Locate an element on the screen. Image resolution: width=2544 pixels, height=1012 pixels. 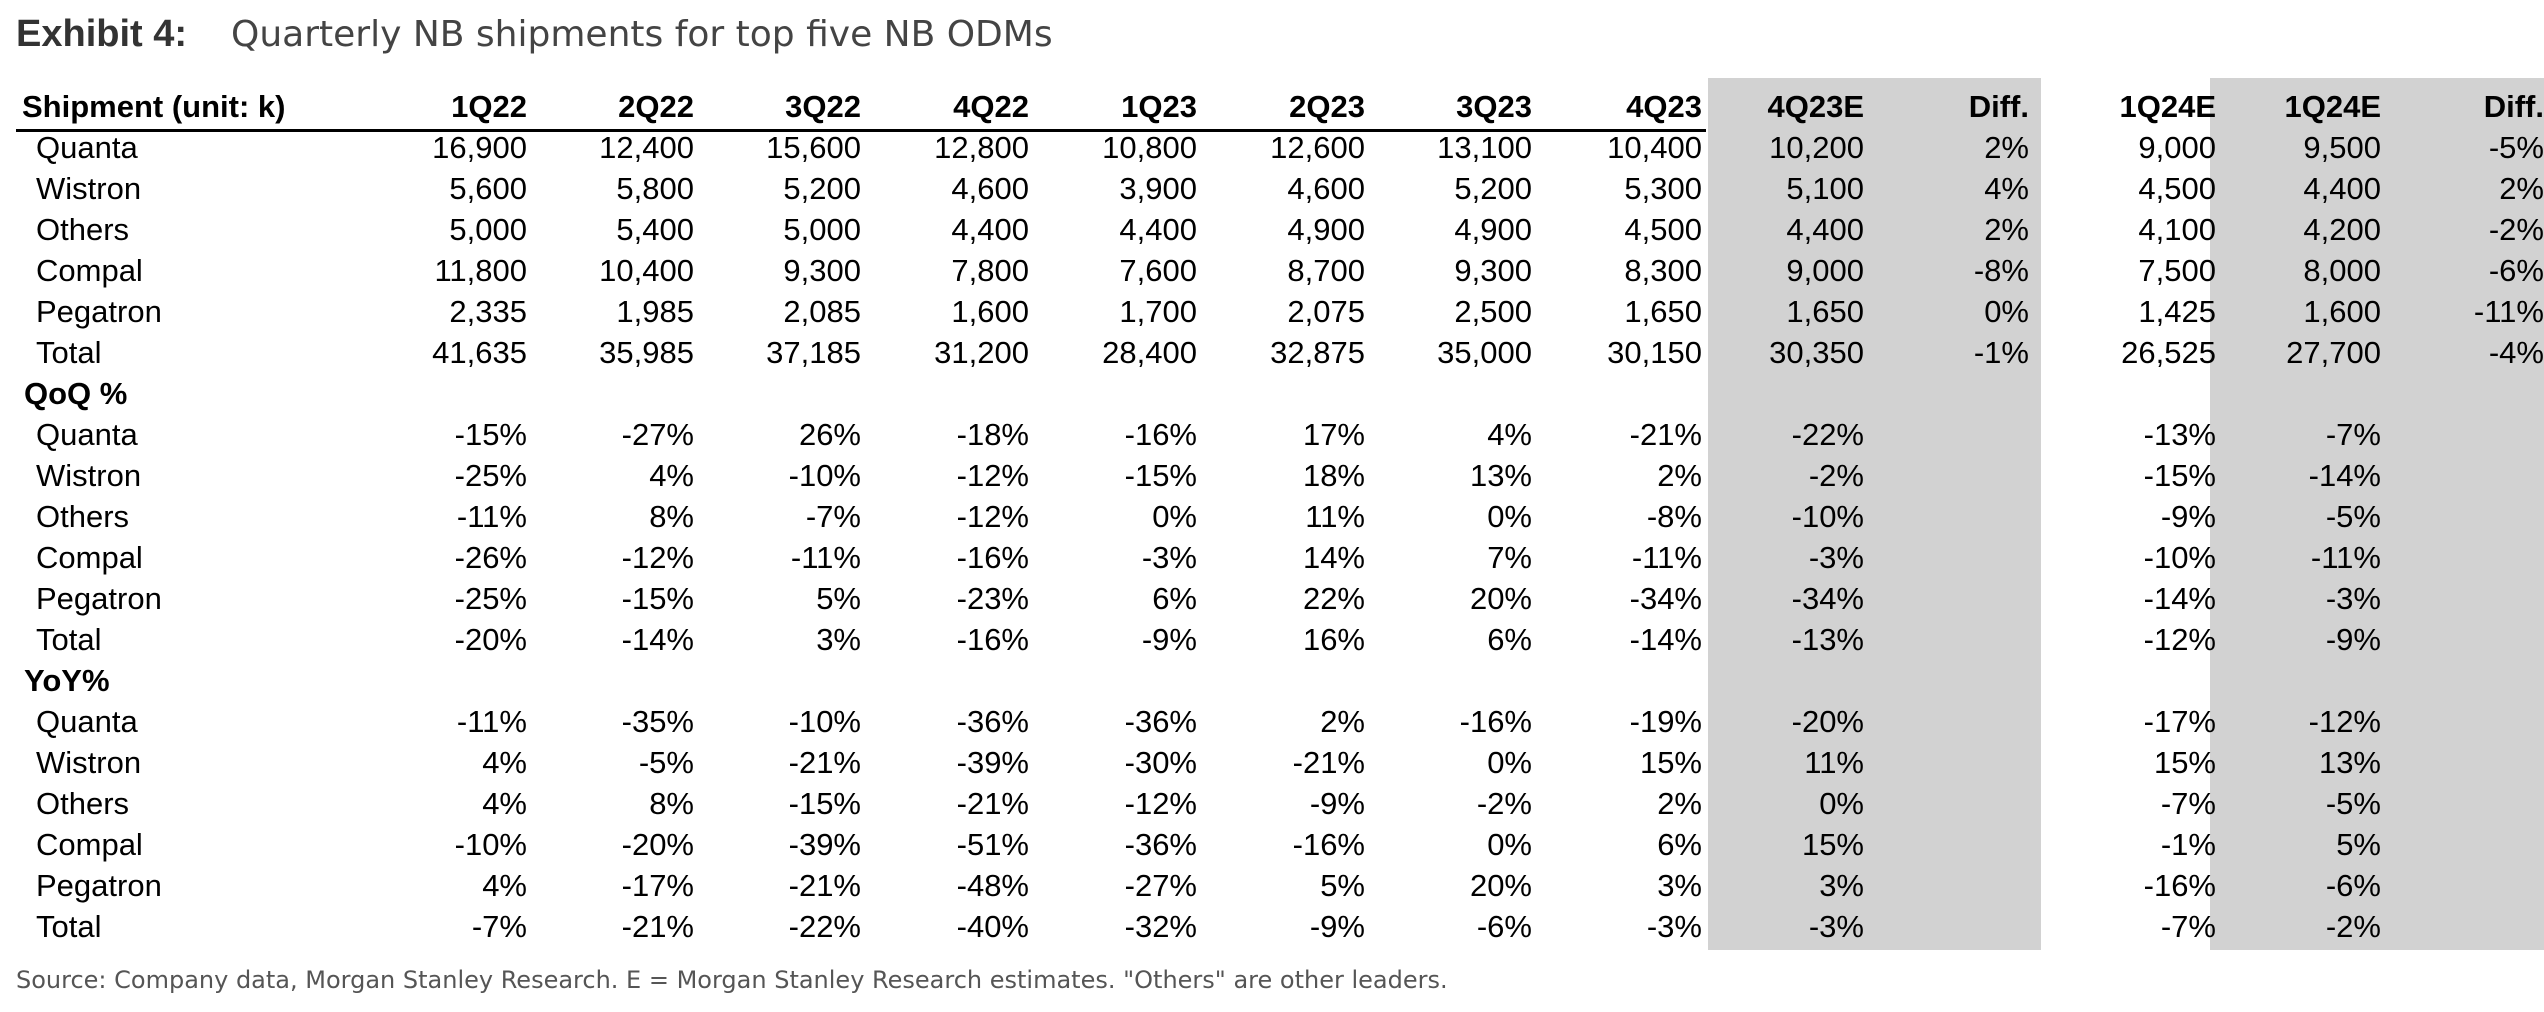
table-cell: -20% is located at coordinates (657, 844).